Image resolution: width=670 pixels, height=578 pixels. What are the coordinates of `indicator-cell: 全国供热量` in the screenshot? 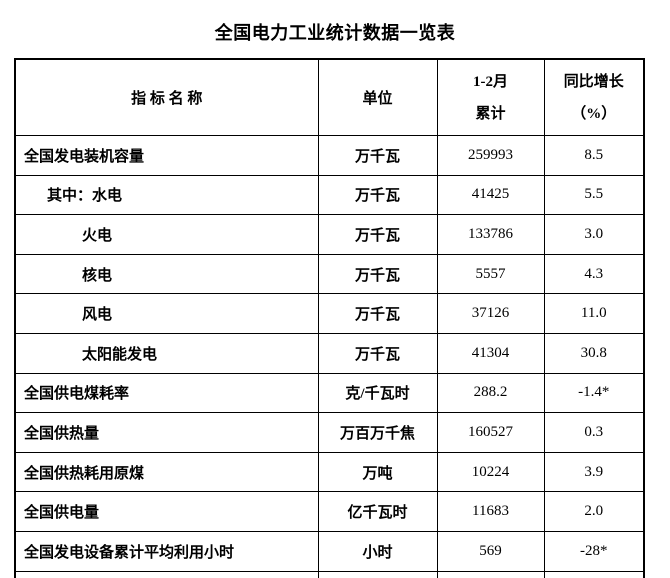 It's located at (166, 432).